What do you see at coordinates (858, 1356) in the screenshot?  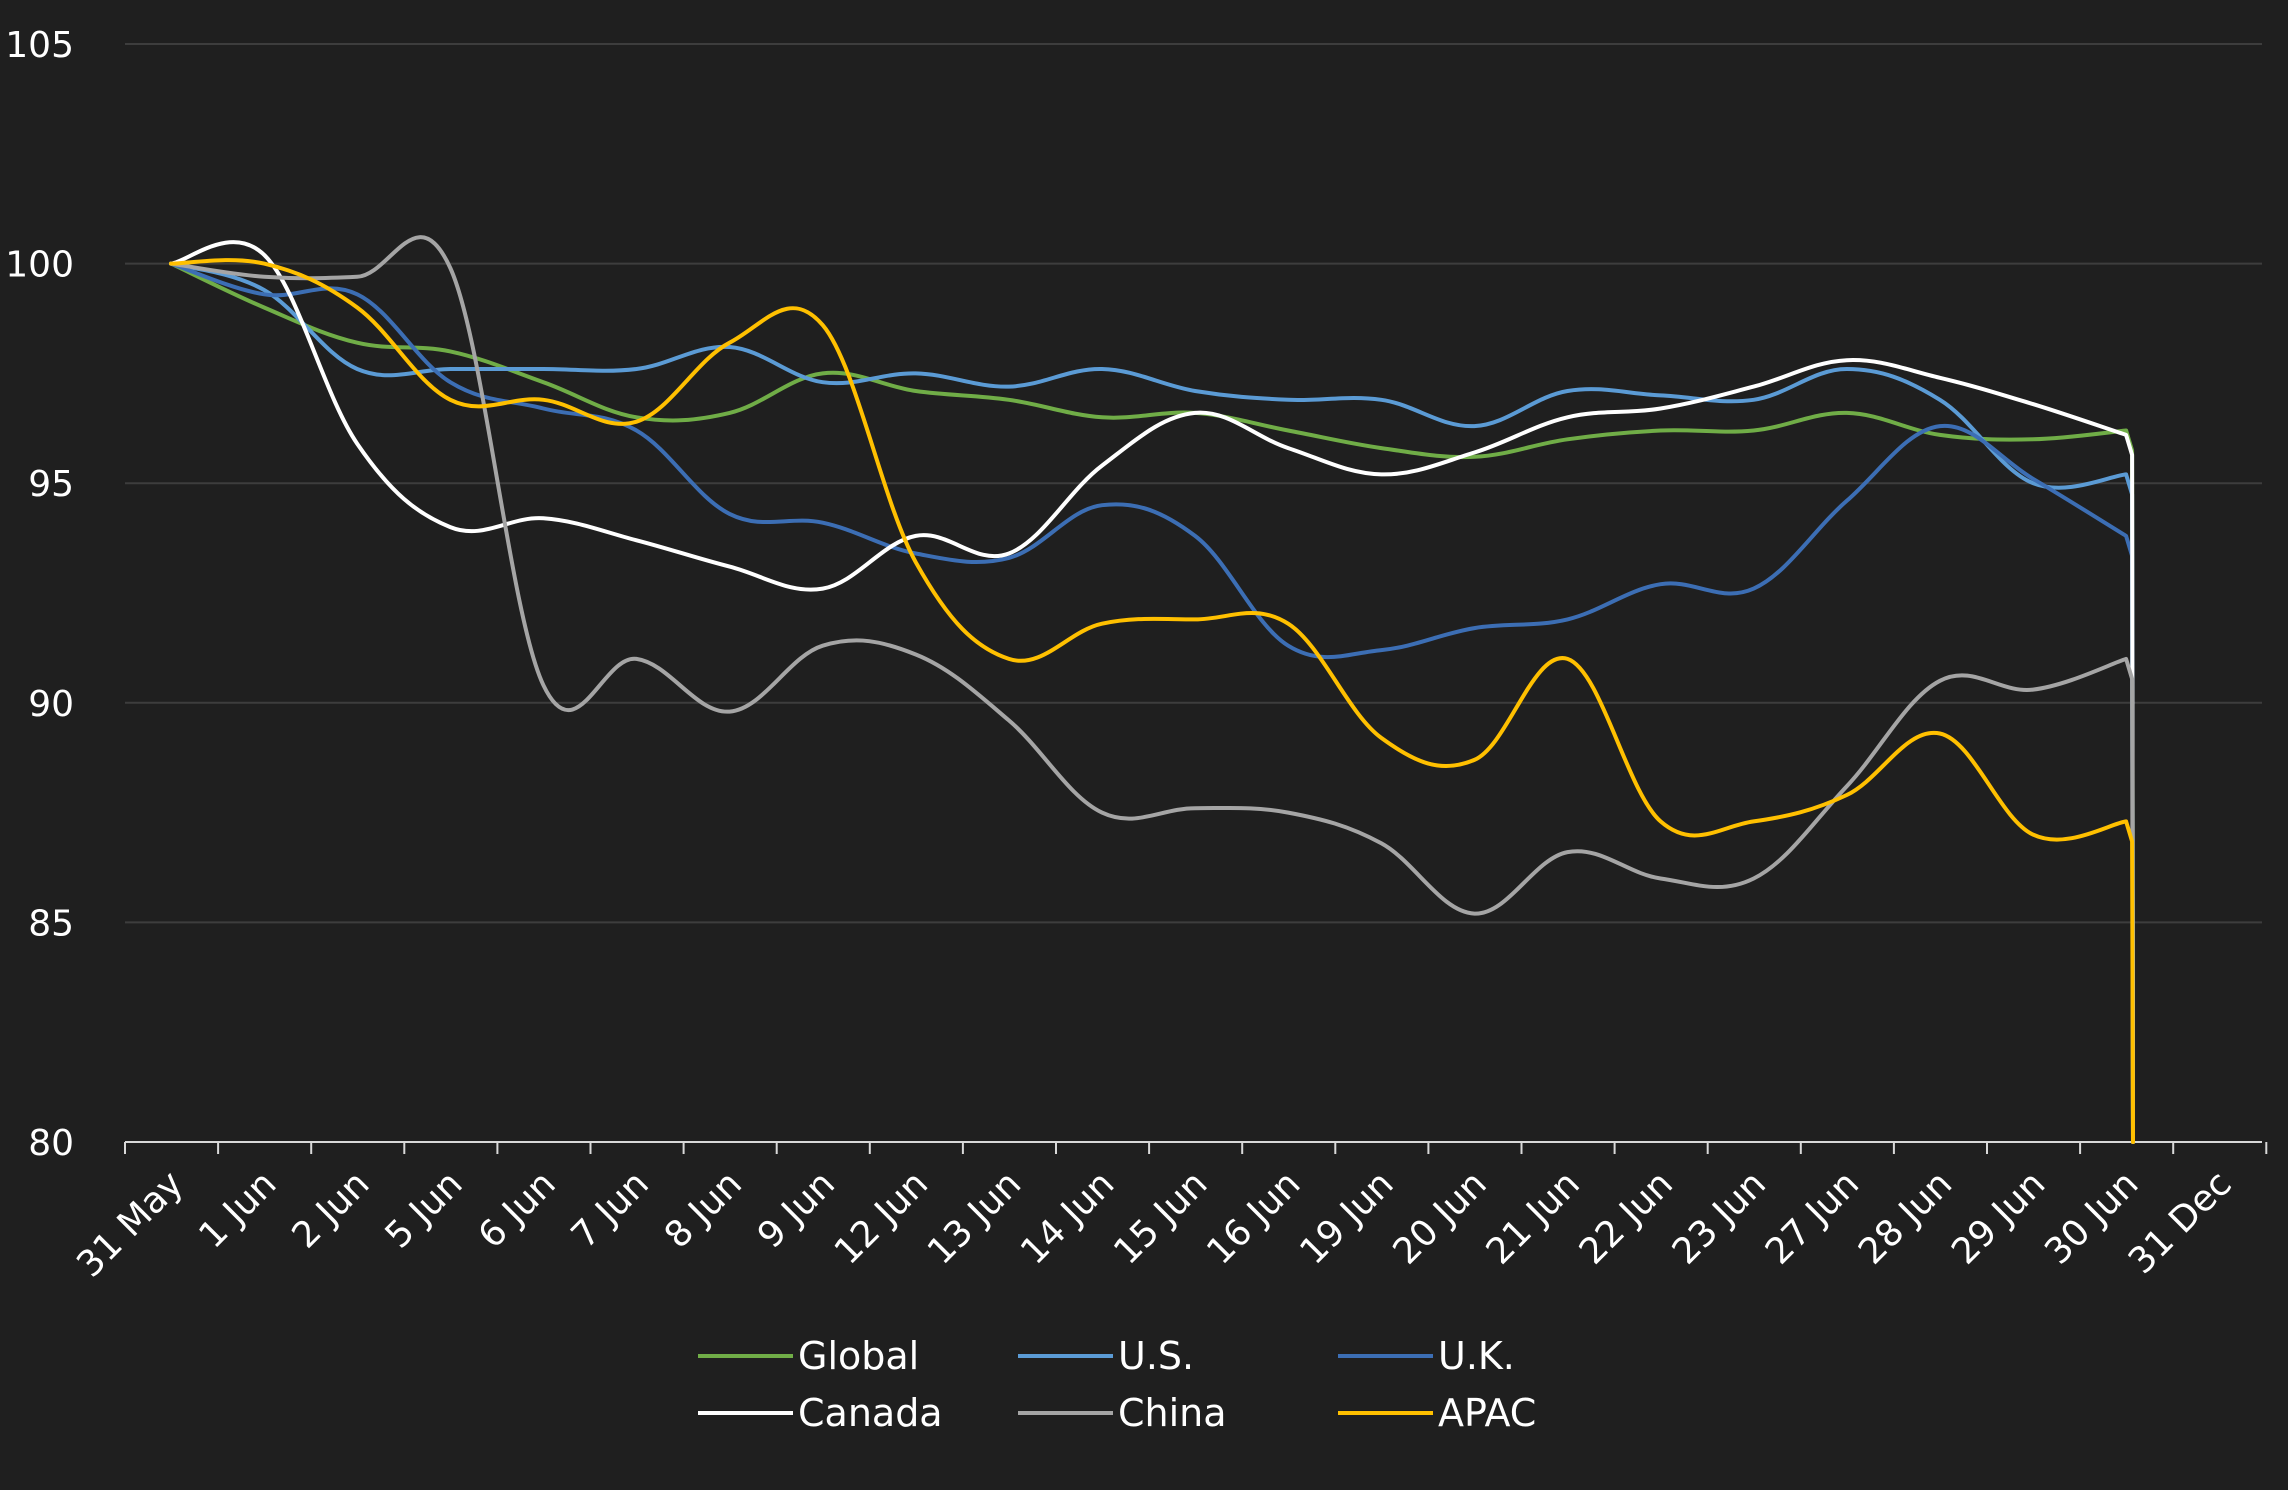 I see `legend-label: Global` at bounding box center [858, 1356].